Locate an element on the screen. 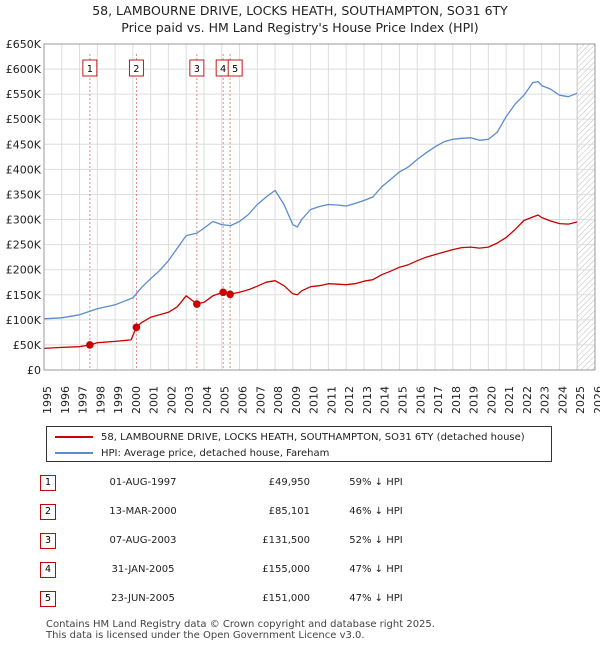 This screenshot has height=650, width=600. sale-marker-label: 4 is located at coordinates (223, 69).